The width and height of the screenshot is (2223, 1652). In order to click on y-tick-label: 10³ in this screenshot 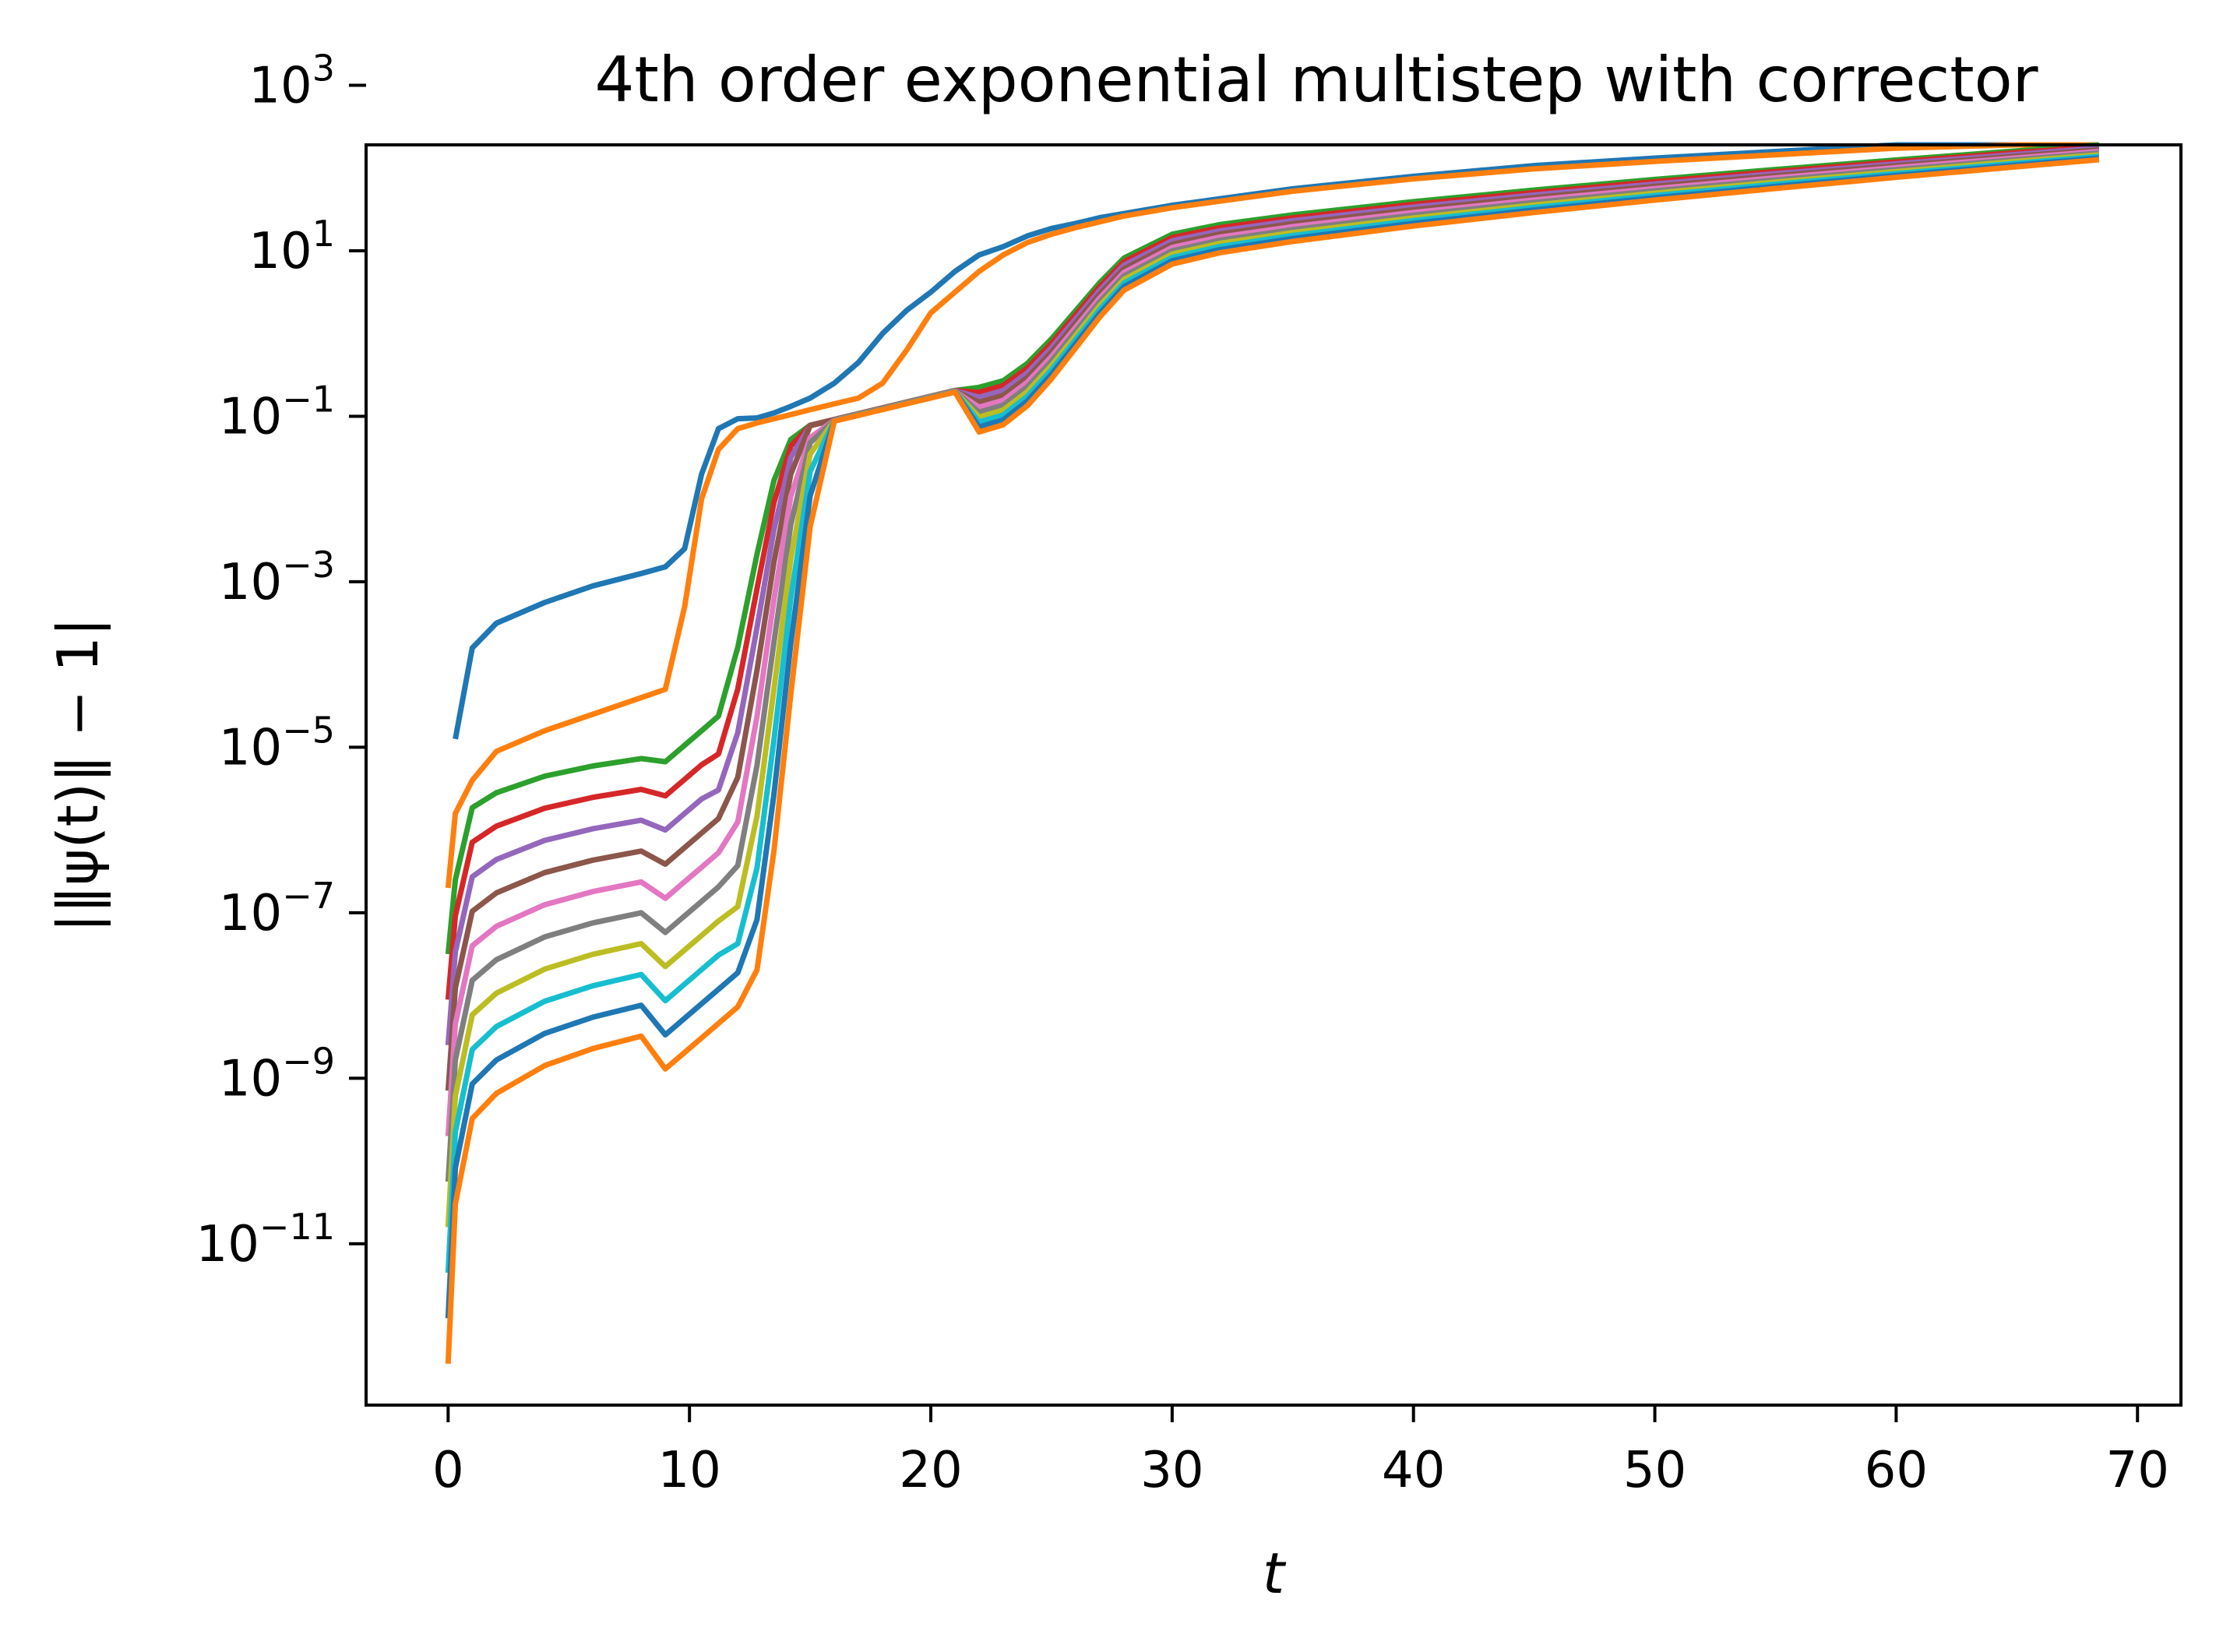, I will do `click(291, 81)`.